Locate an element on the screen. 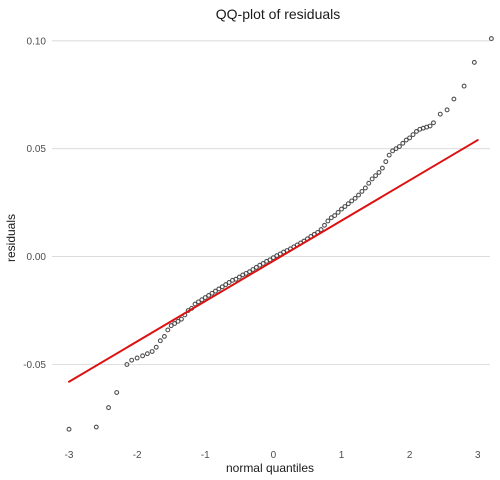 The width and height of the screenshot is (500, 480). y-tick-label: 0.00 is located at coordinates (37, 257).